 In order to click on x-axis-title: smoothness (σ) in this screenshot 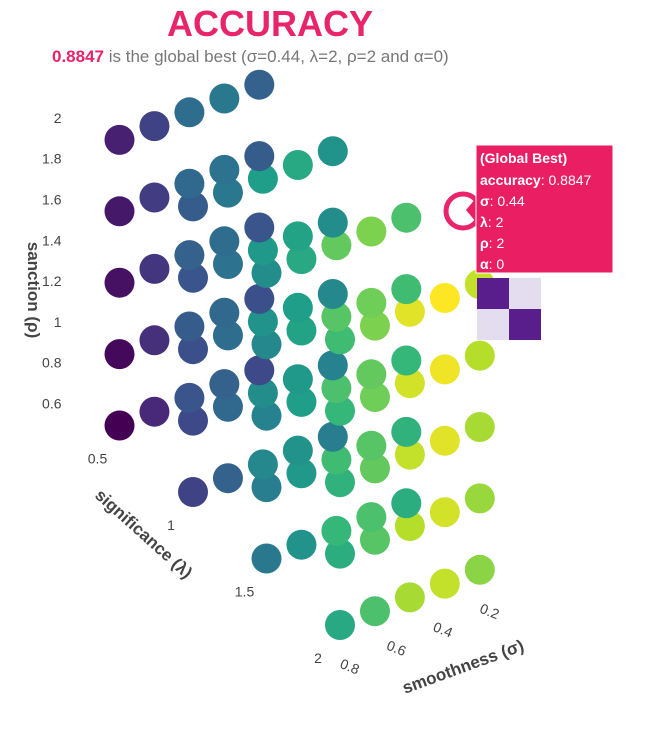, I will do `click(463, 667)`.